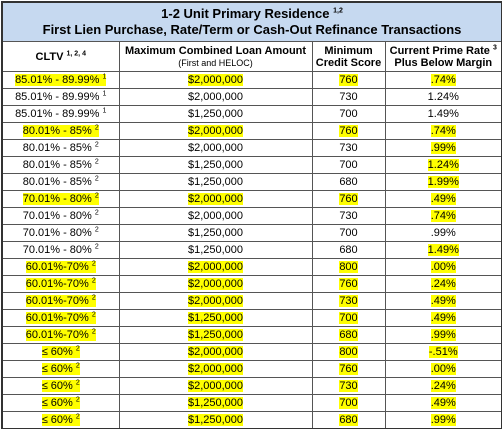 The height and width of the screenshot is (429, 502). I want to click on col-label: Current Prime Rate, so click(439, 50).